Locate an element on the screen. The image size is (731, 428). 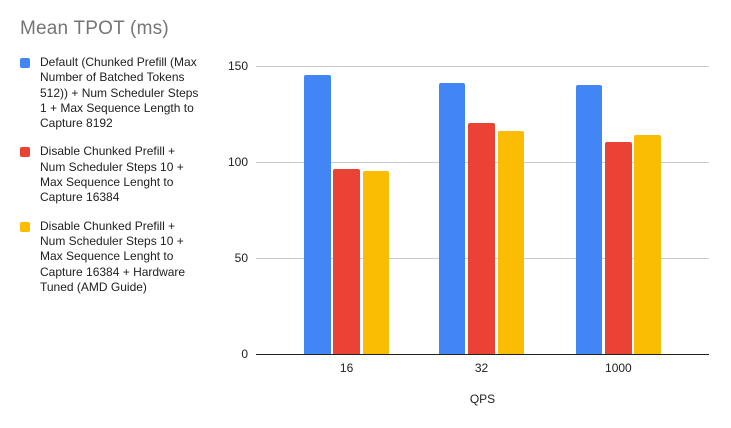
y-tick-label: 0 is located at coordinates (244, 354).